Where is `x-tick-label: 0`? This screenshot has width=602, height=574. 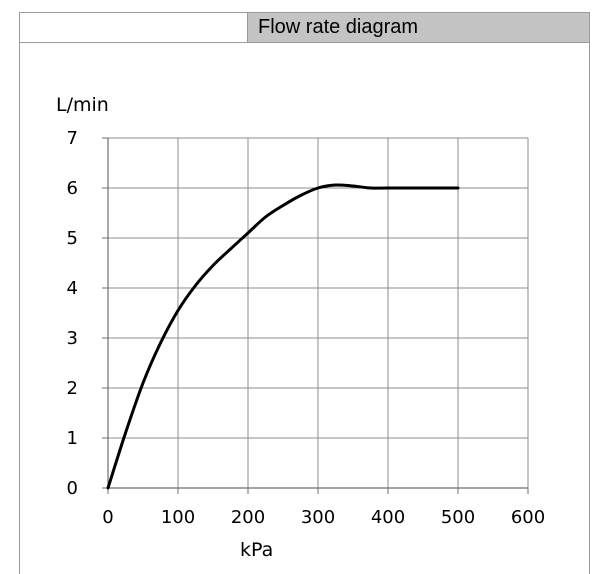
x-tick-label: 0 is located at coordinates (107, 517).